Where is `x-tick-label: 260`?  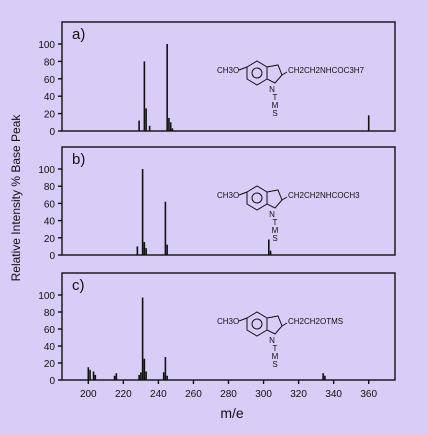 x-tick-label: 260 is located at coordinates (193, 394).